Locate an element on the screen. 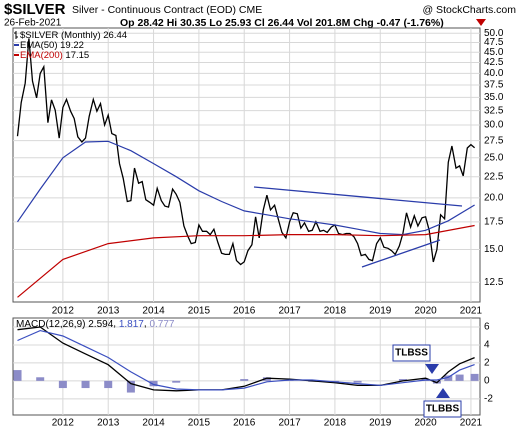  y-tick-label: 0 is located at coordinates (487, 381).